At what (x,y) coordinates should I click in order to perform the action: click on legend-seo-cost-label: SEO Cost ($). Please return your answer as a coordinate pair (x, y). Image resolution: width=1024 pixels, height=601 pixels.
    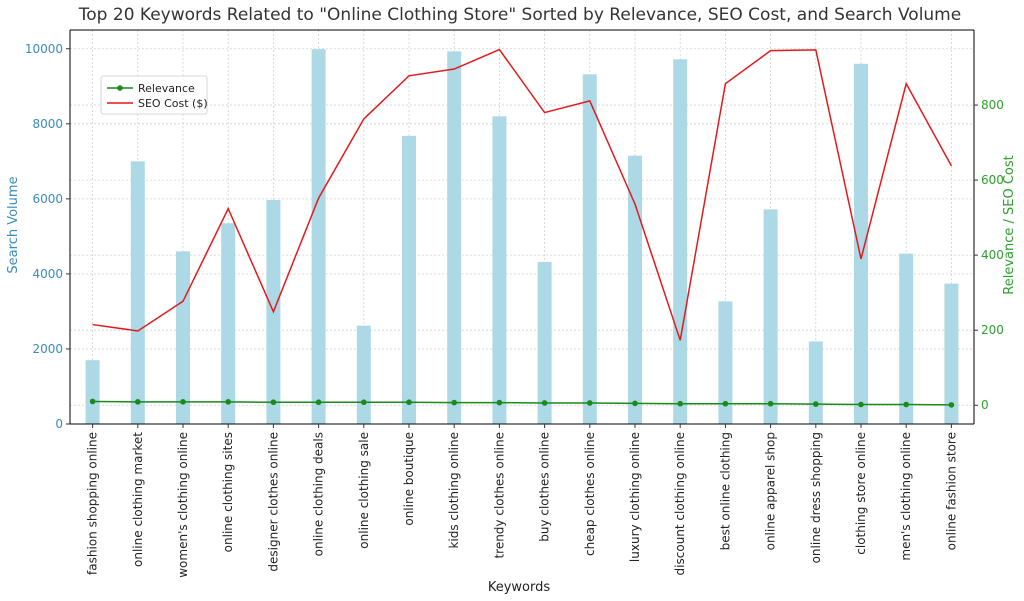
    Looking at the image, I should click on (173, 103).